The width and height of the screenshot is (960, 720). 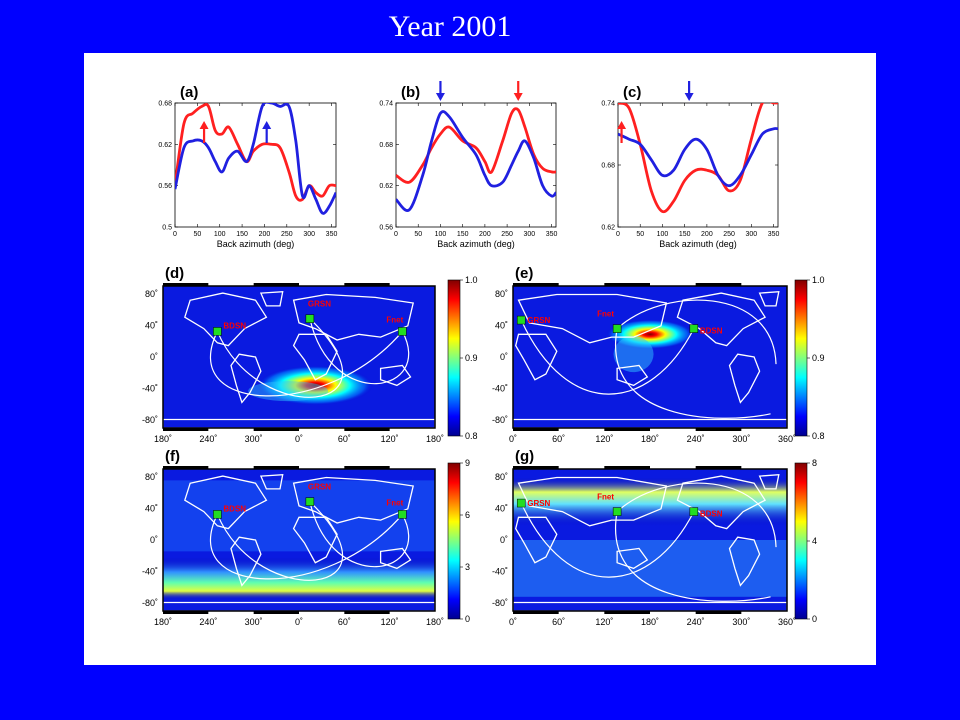 What do you see at coordinates (604, 622) in the screenshot?
I see `x-tick-label: 120˚` at bounding box center [604, 622].